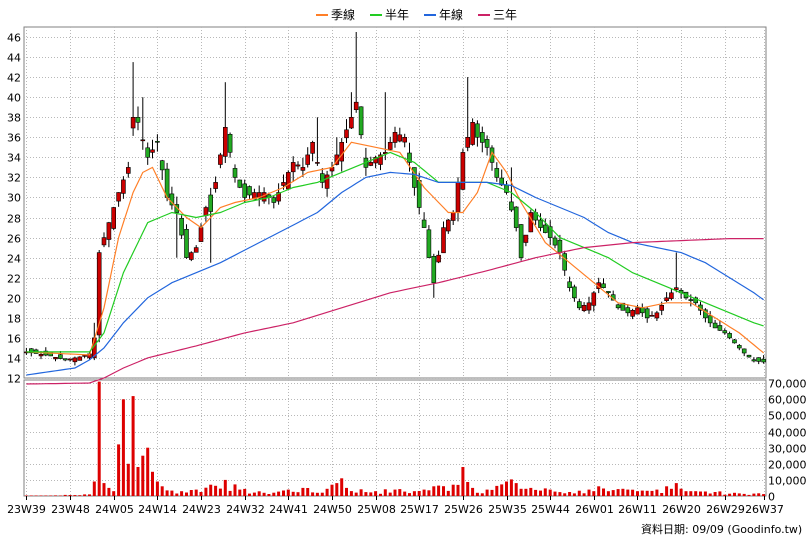 The height and width of the screenshot is (540, 808). I want to click on legend-label: 季線, so click(343, 15).